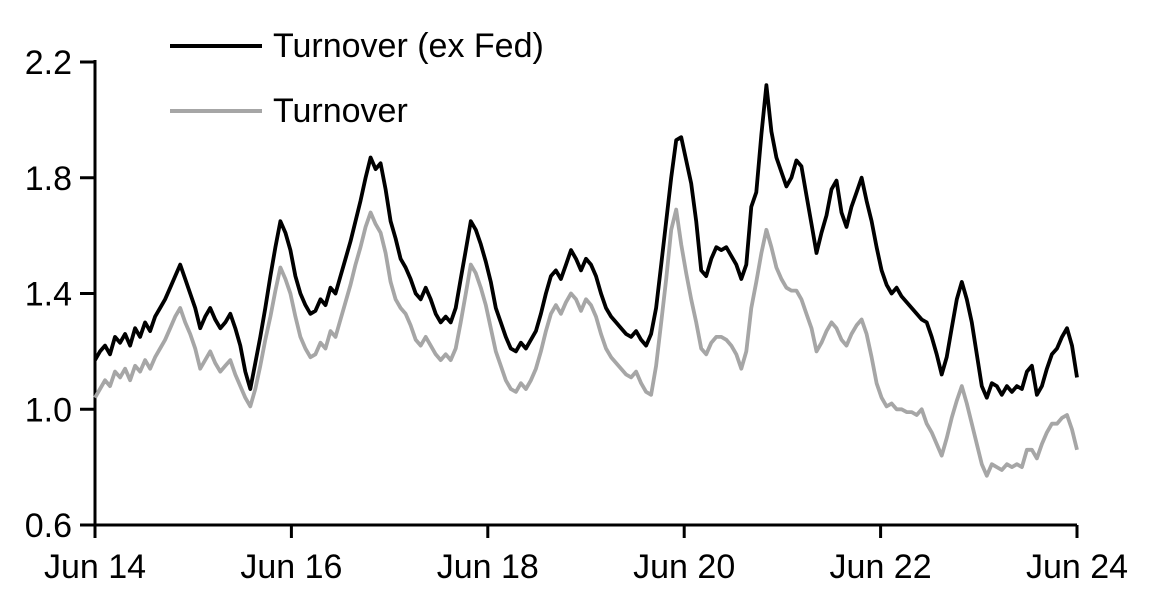 Image resolution: width=1152 pixels, height=597 pixels. Describe the element at coordinates (48, 410) in the screenshot. I see `y-axis-tick-label: 1.0` at that location.